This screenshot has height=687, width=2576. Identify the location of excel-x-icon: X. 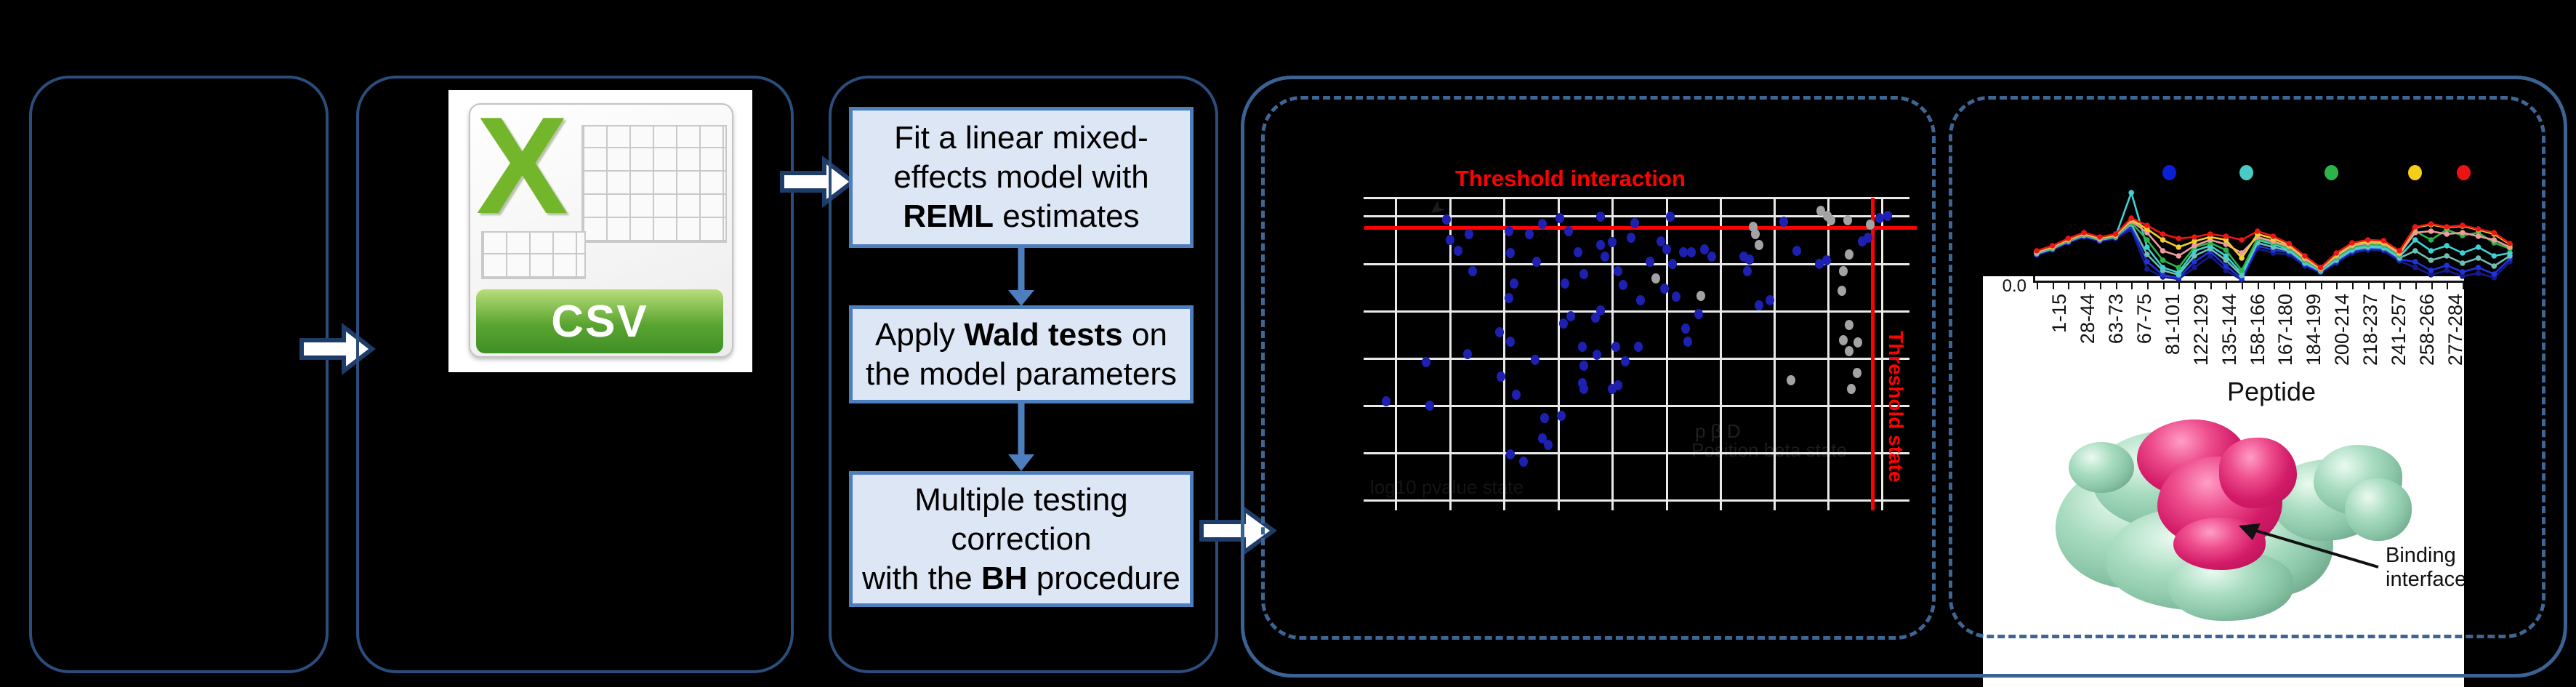
(522, 166).